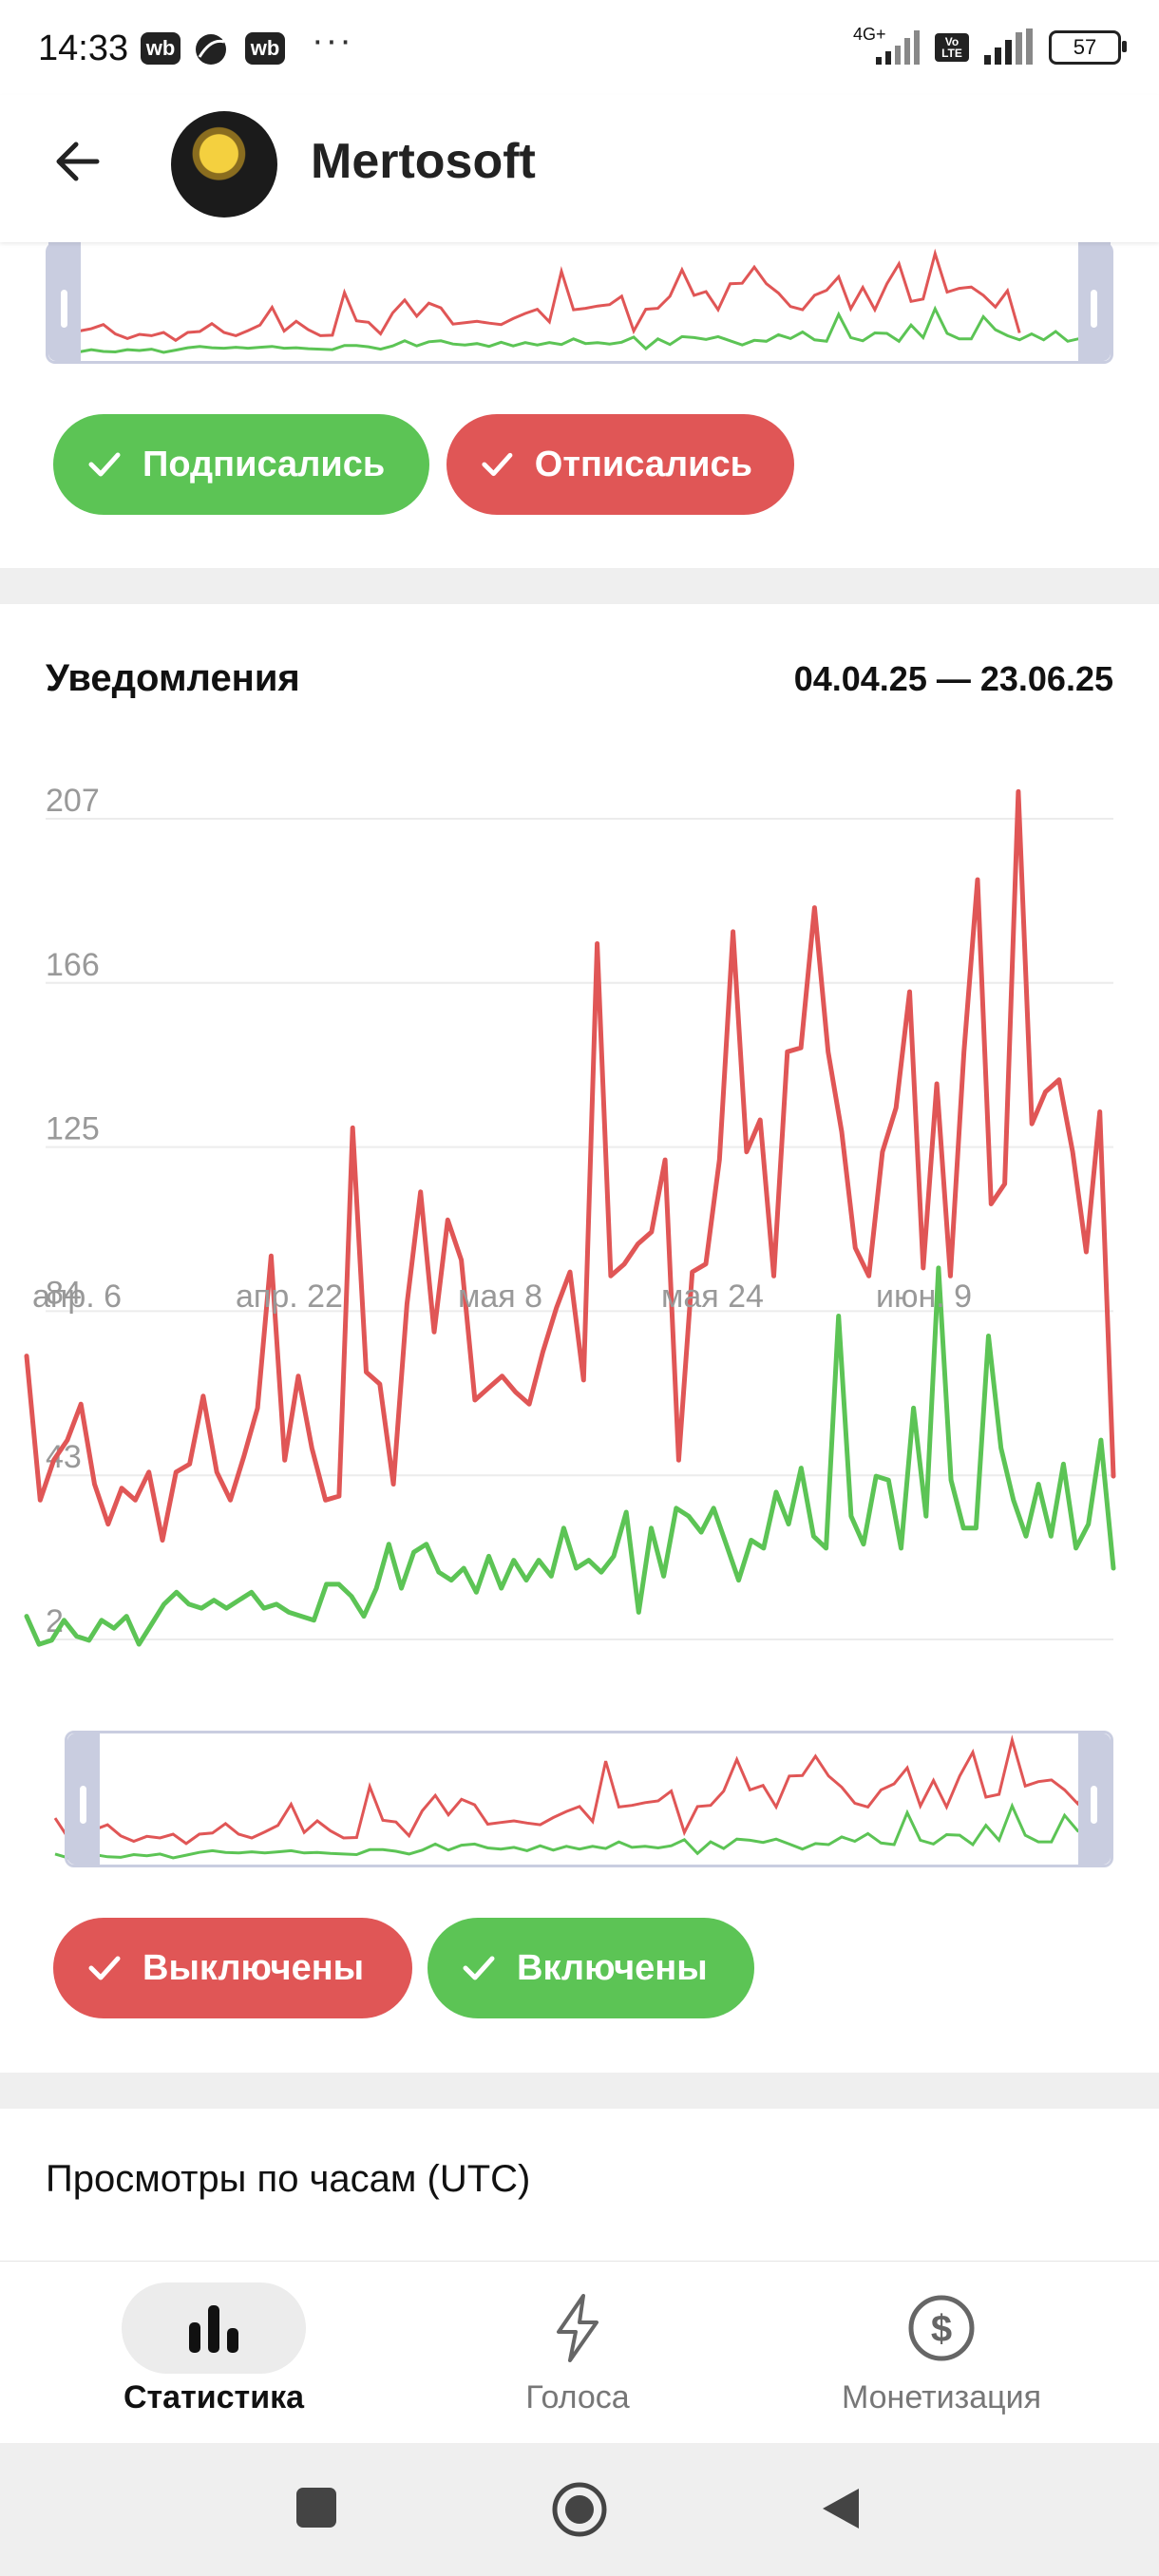 Image resolution: width=1159 pixels, height=2576 pixels. I want to click on notifications-range-navigator, so click(579, 1799).